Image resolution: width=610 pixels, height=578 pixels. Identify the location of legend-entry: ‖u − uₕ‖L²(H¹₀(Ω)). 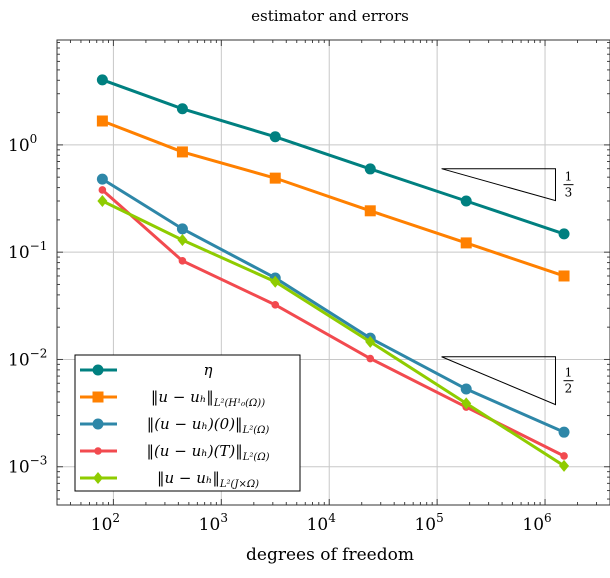
(208, 398).